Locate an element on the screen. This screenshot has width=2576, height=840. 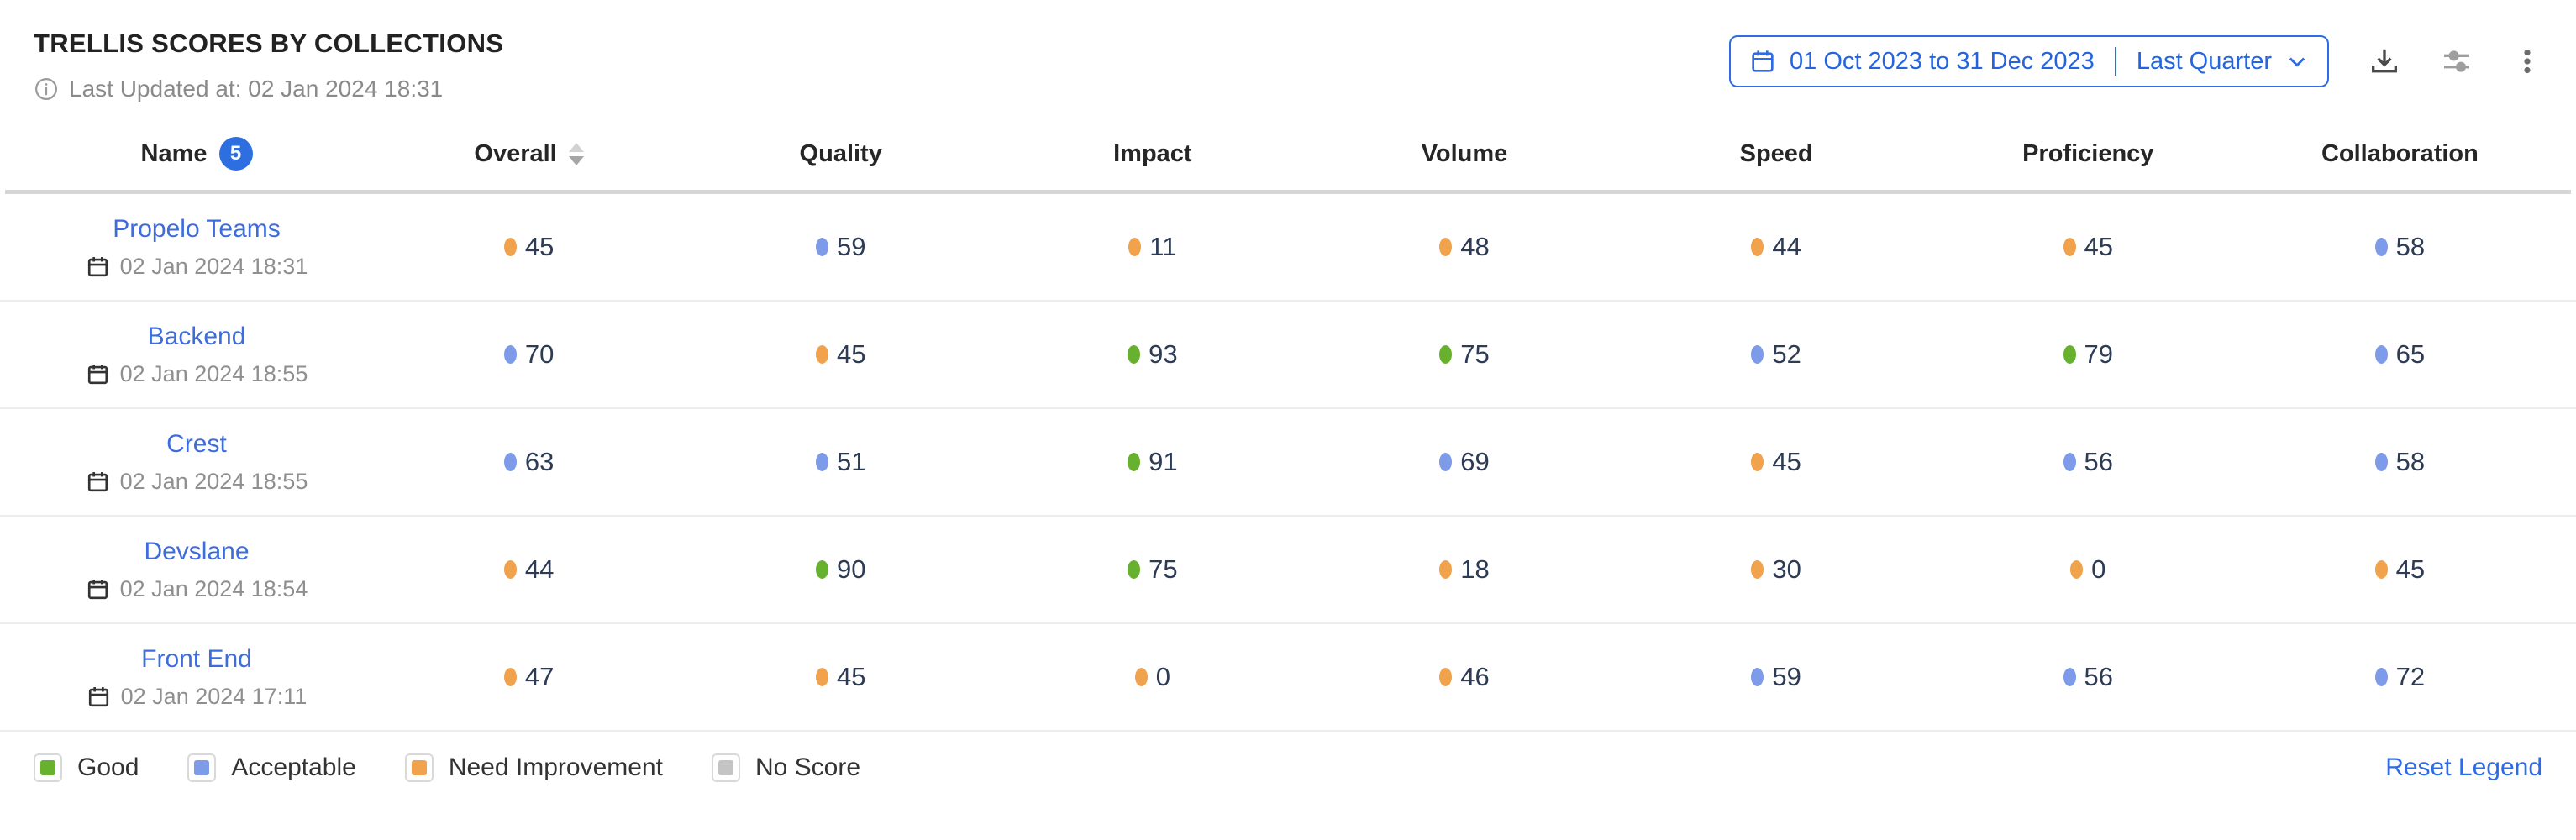
score-value: 75 is located at coordinates (1163, 569).